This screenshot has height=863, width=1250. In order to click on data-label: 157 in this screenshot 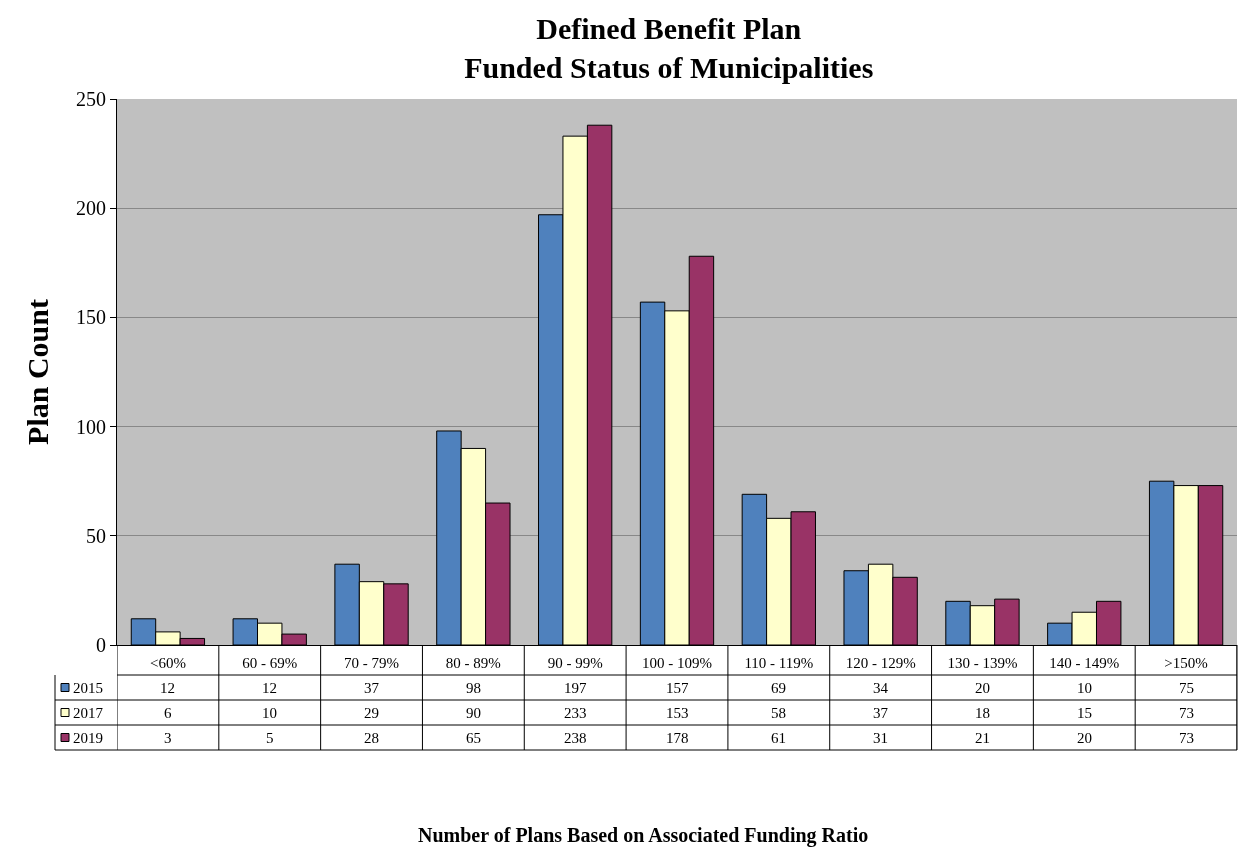, I will do `click(677, 688)`.